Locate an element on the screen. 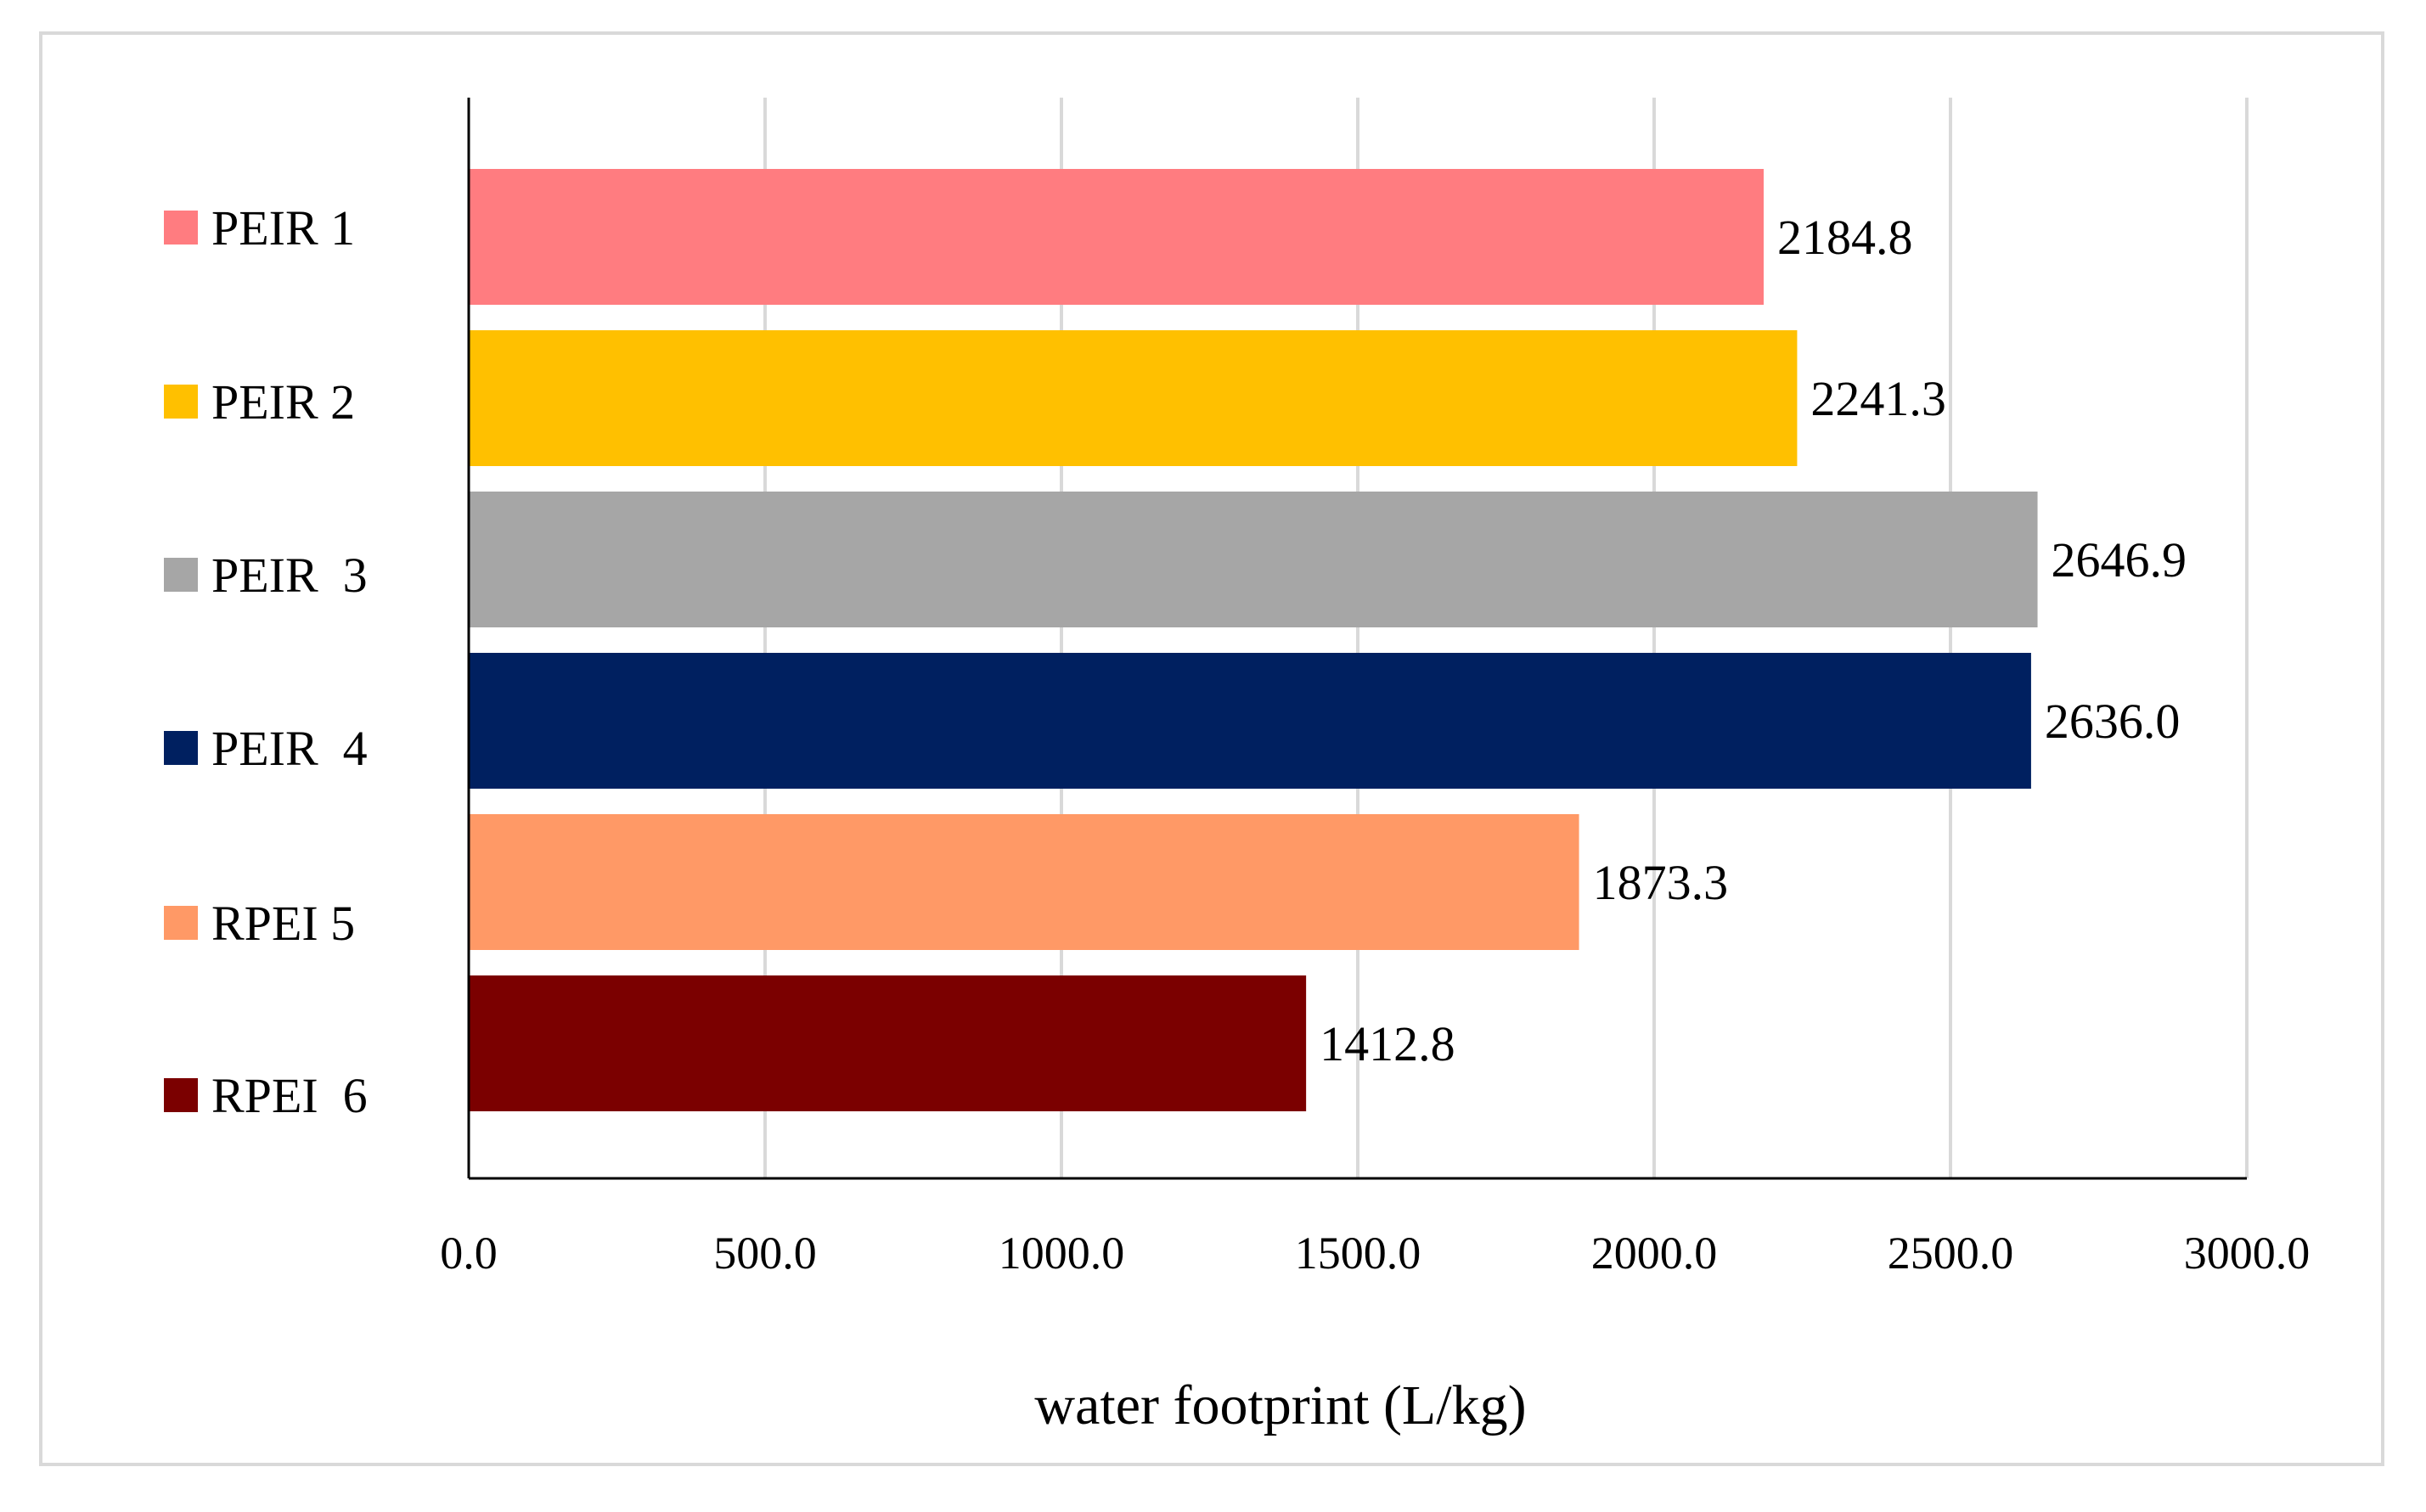 The image size is (2426, 1512). legend-label: RPEI 6 is located at coordinates (289, 1095).